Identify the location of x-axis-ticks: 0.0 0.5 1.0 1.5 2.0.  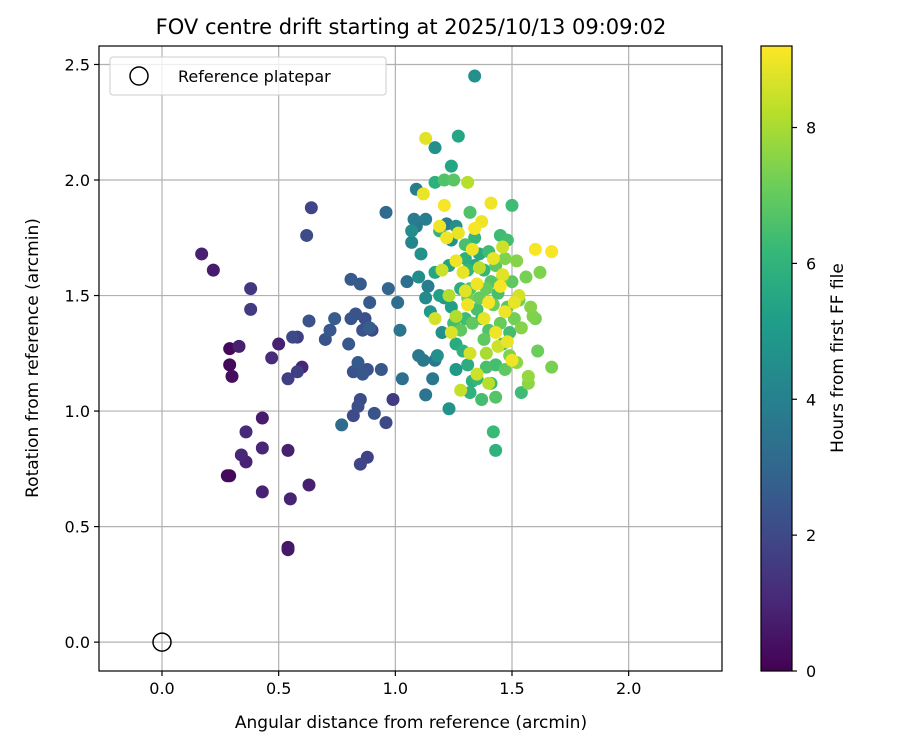
(395, 684).